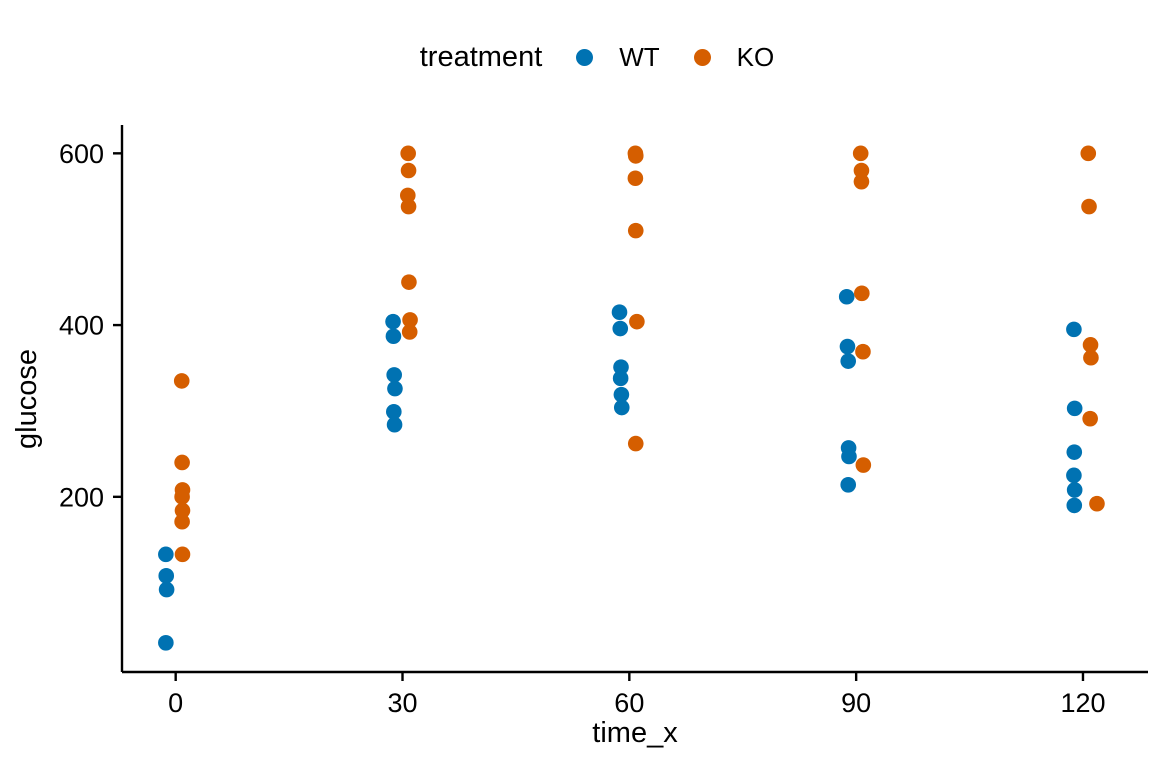 Image resolution: width=1152 pixels, height=768 pixels. I want to click on legend-label-ko: KO, so click(755, 56).